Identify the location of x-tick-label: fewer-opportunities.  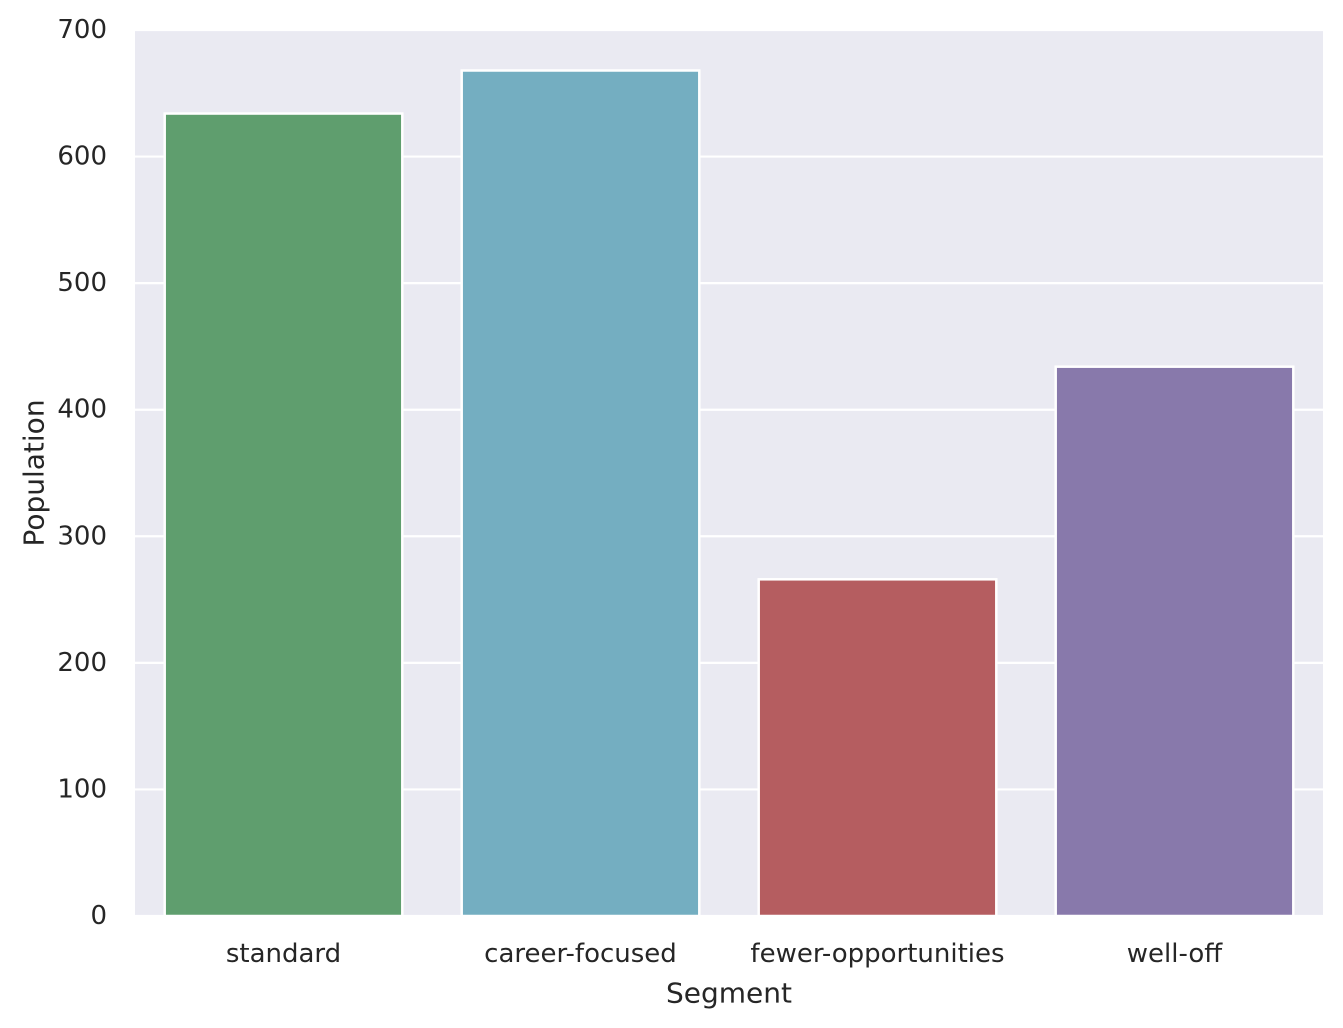
(877, 954).